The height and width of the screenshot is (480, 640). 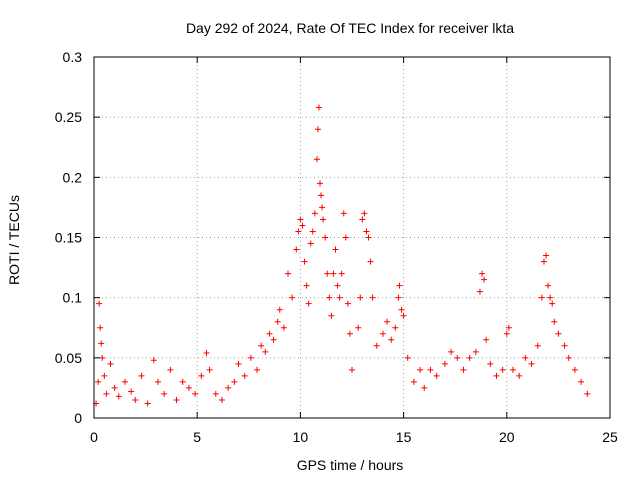 I want to click on x-tick-label: 15, so click(x=404, y=437).